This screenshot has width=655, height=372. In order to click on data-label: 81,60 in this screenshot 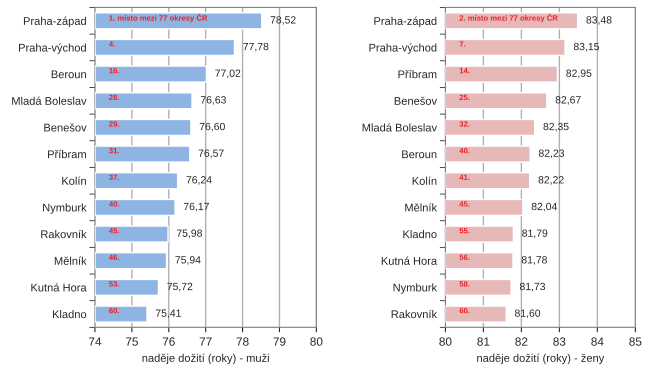, I will do `click(527, 313)`.